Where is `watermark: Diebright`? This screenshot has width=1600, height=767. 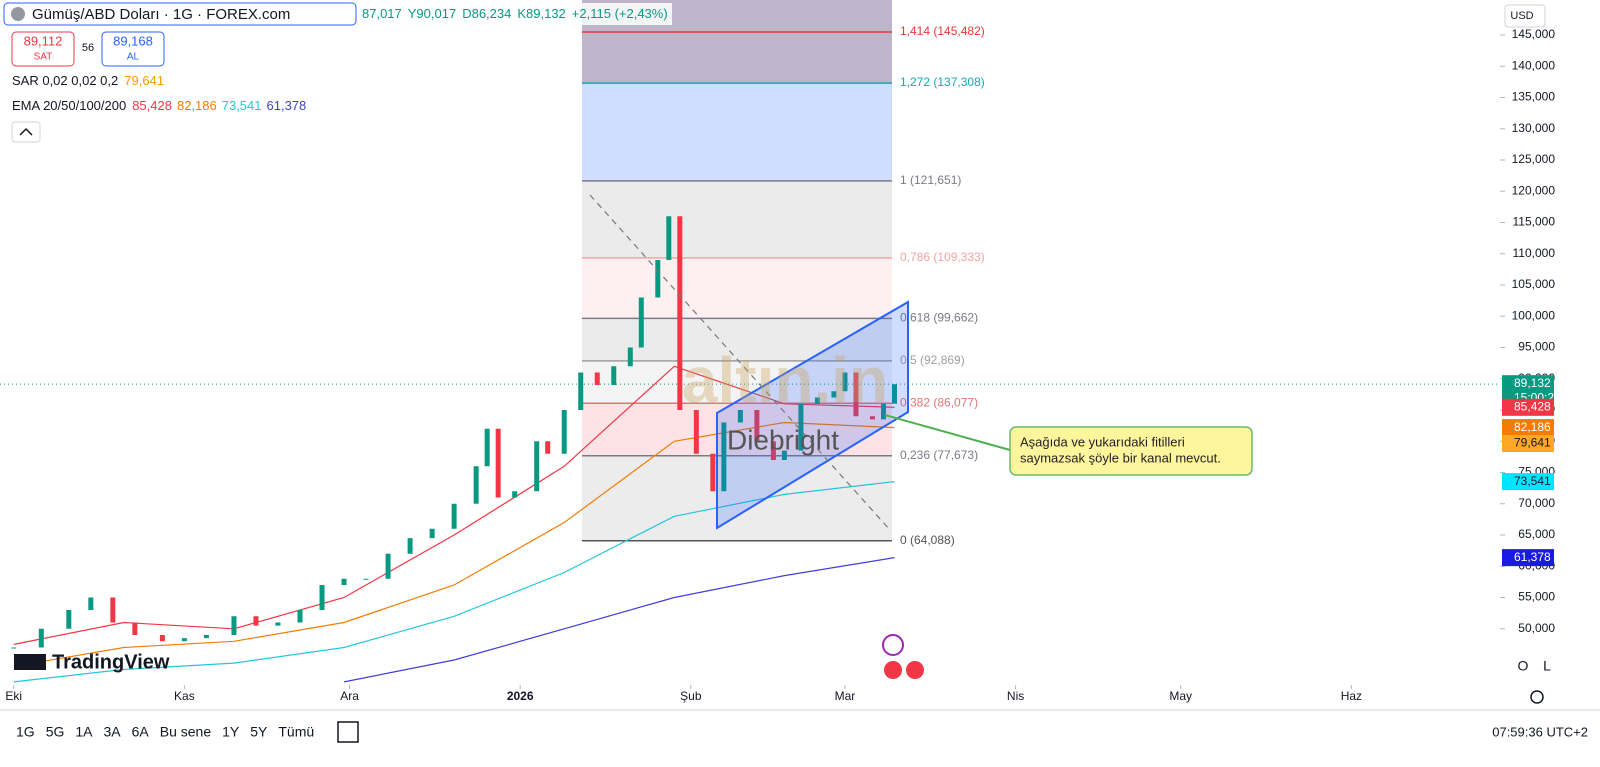 watermark: Diebright is located at coordinates (783, 439).